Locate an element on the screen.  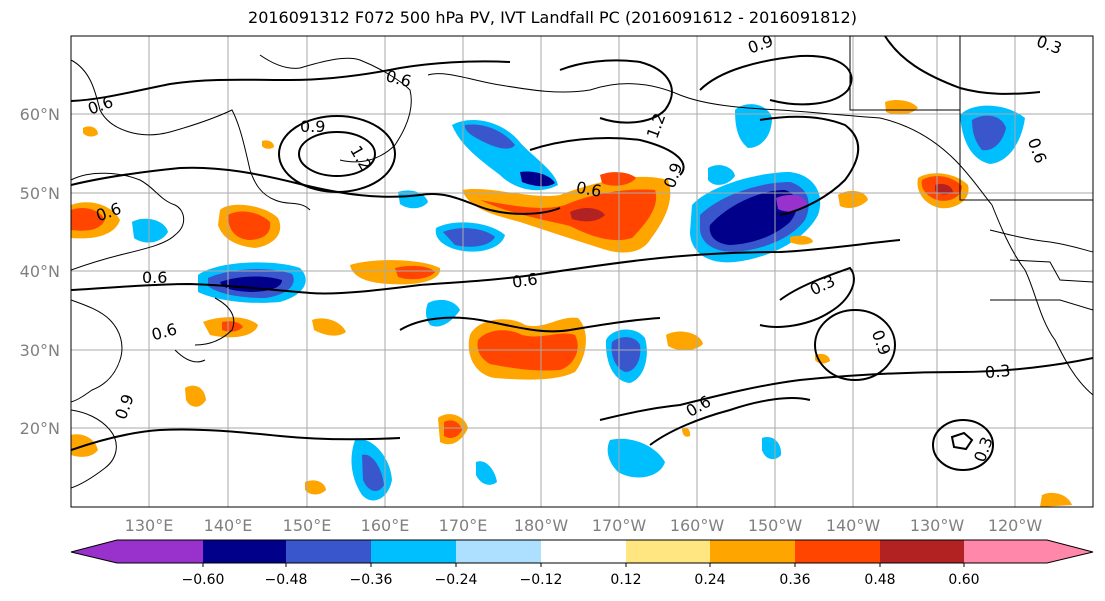
colorbar-tick-label: 0.48 is located at coordinates (879, 580).